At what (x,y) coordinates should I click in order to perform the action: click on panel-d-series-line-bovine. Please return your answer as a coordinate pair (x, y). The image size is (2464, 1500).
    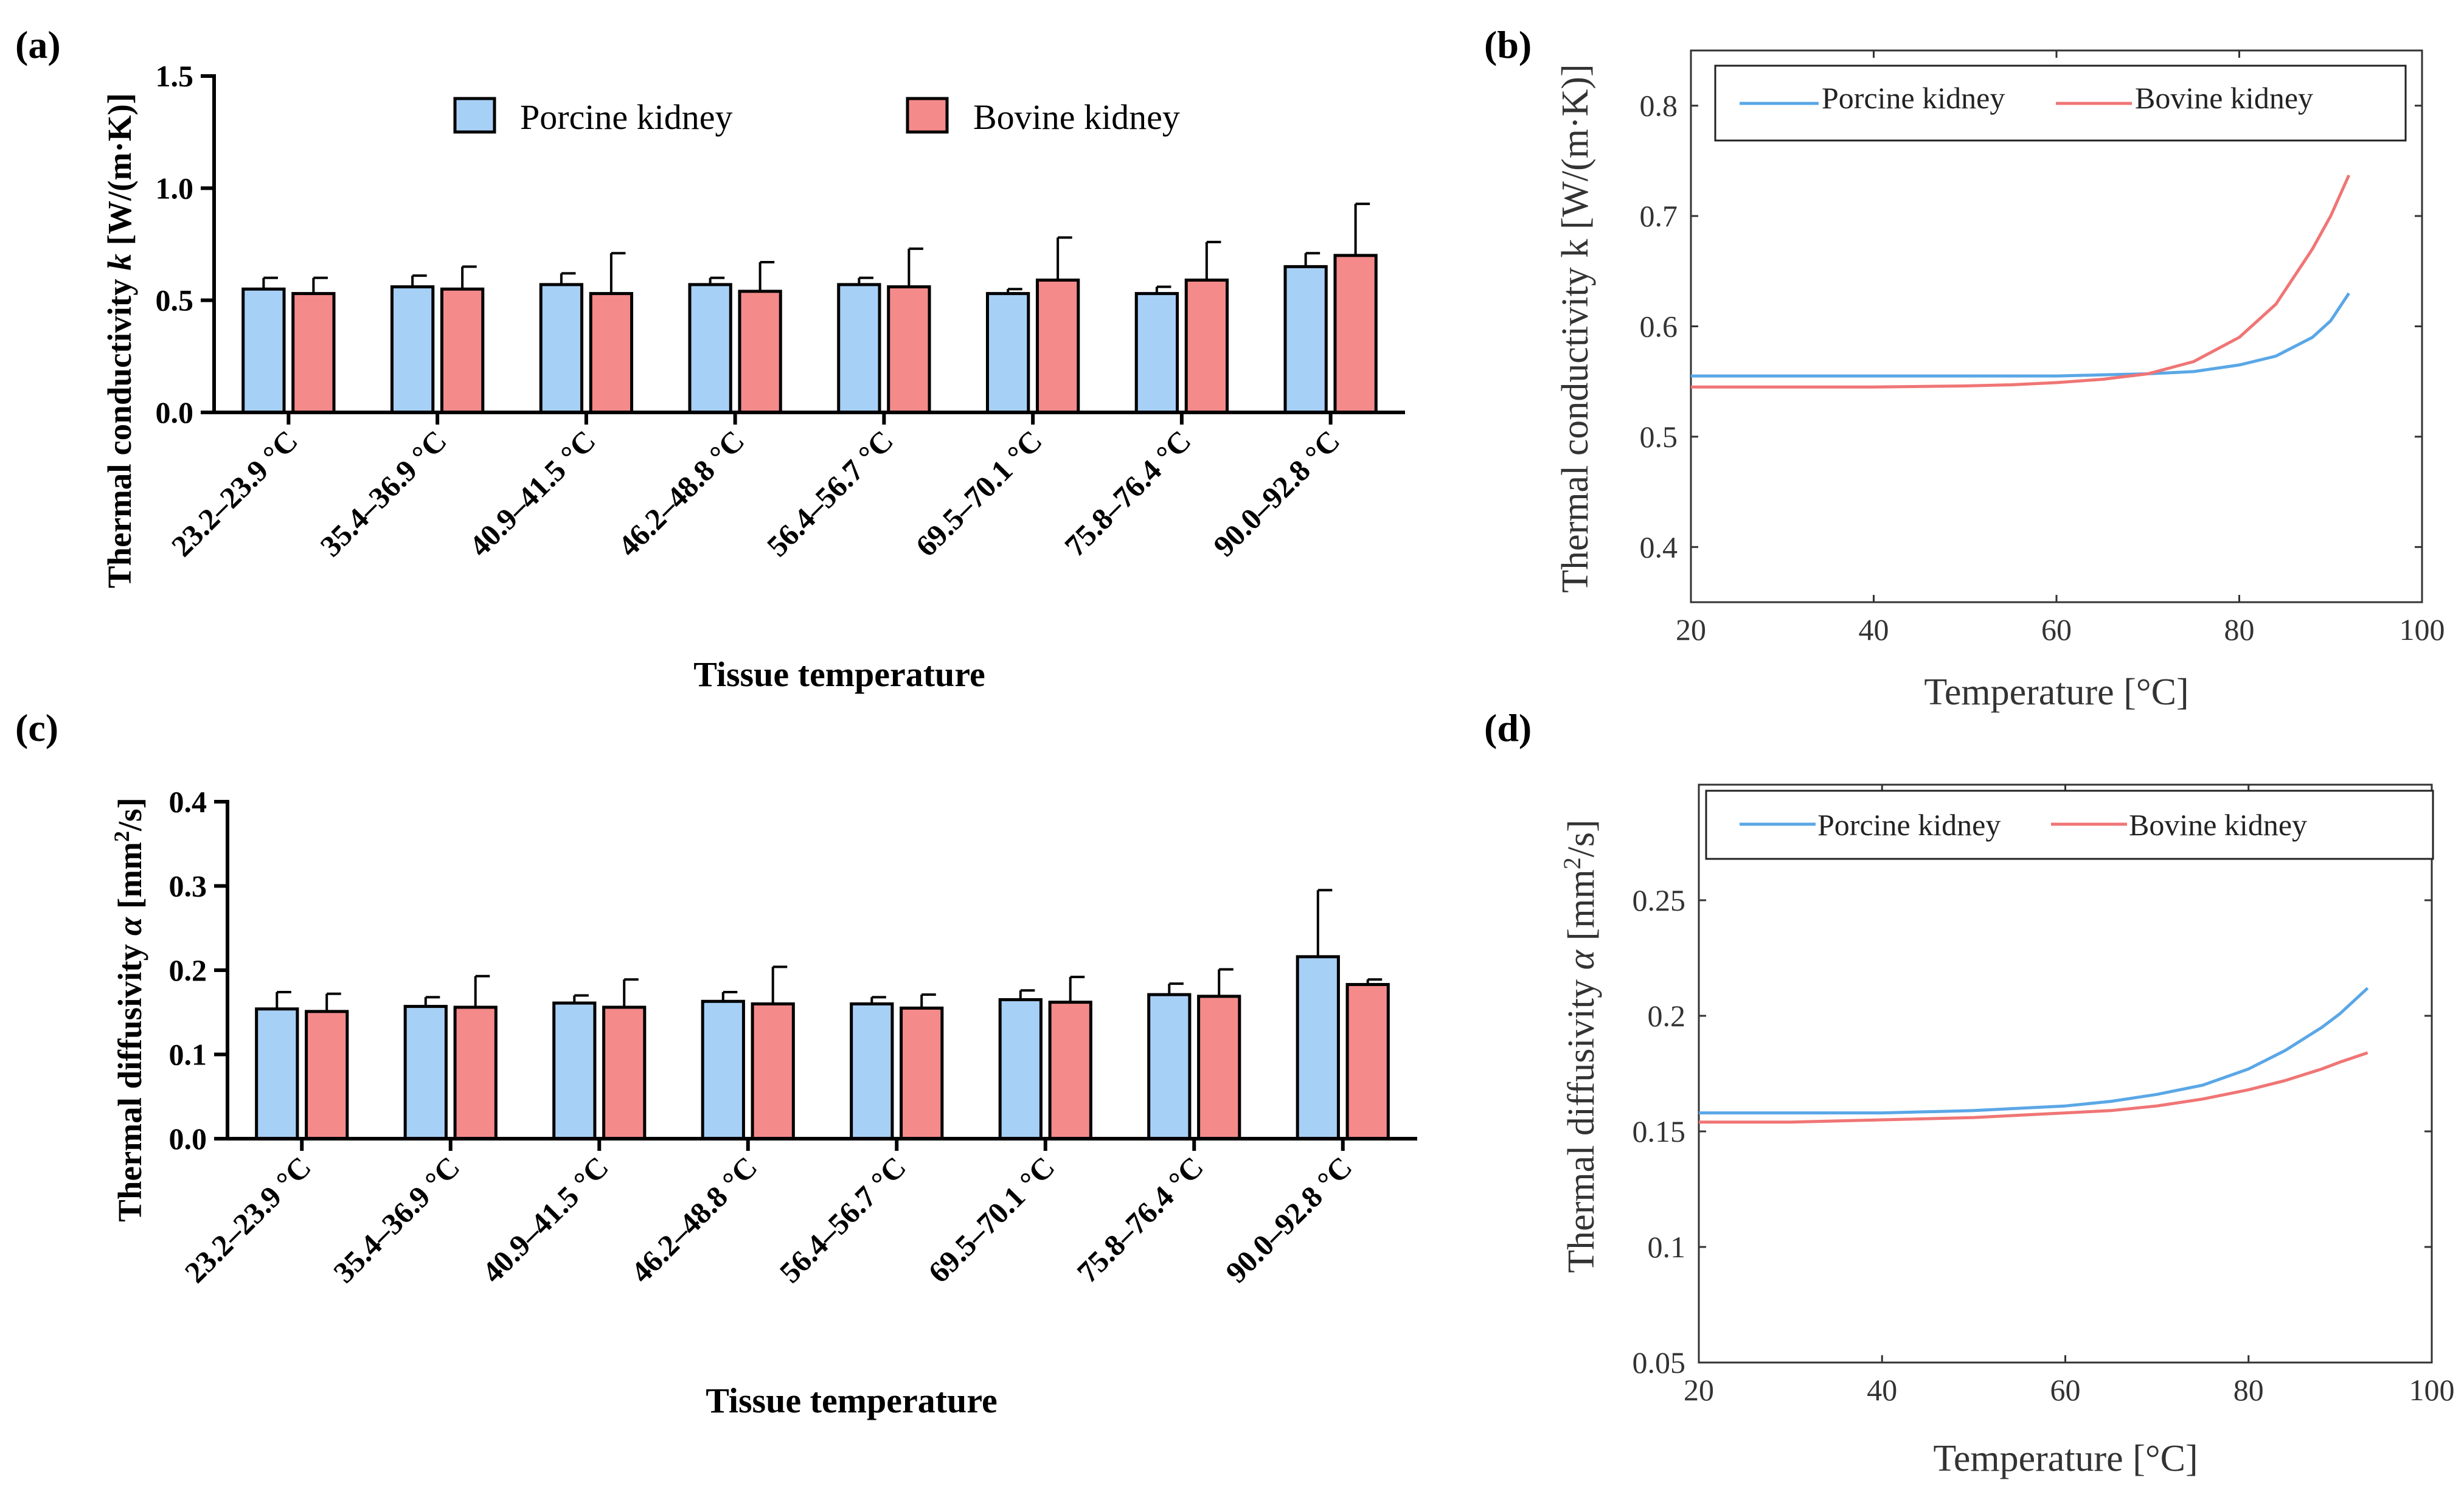
    Looking at the image, I should click on (2034, 1087).